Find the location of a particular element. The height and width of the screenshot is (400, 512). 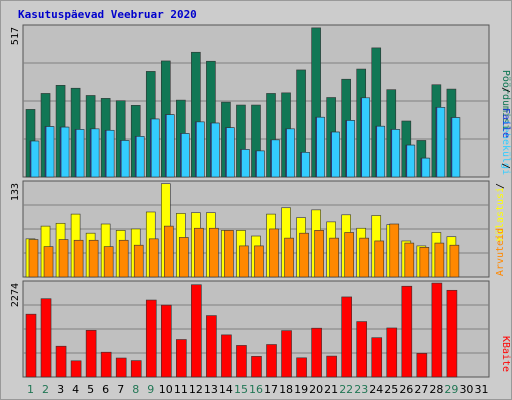

x-tick-label: 15 is located at coordinates (241, 389).